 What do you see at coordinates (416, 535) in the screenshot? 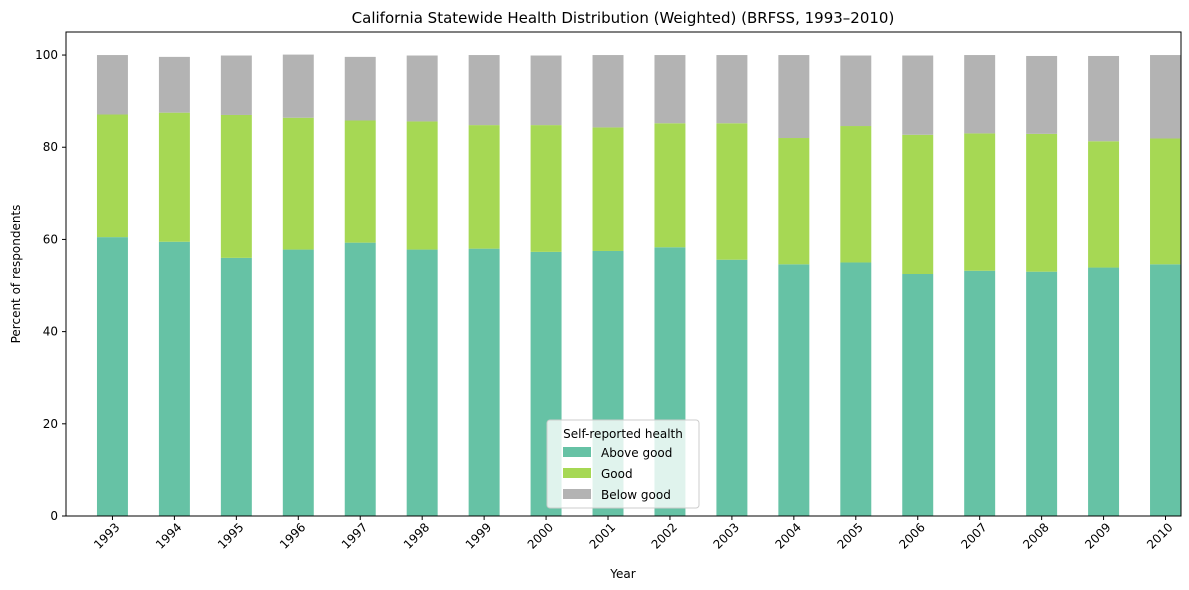
I see `x-tick-label: 1998` at bounding box center [416, 535].